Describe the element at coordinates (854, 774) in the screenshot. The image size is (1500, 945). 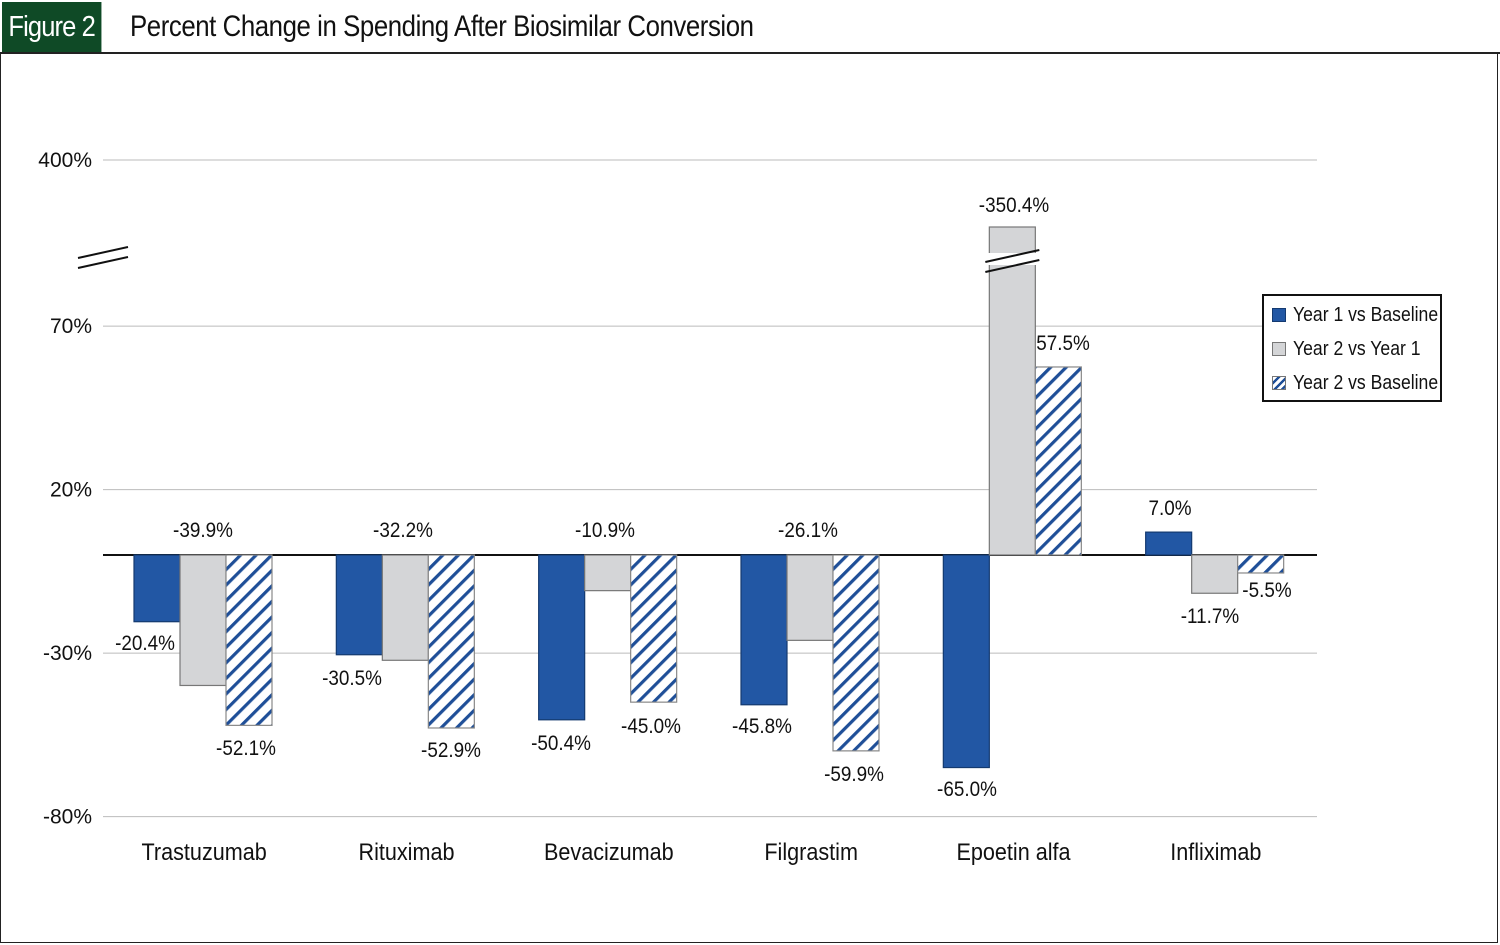
I see `data-label: -59.9%` at that location.